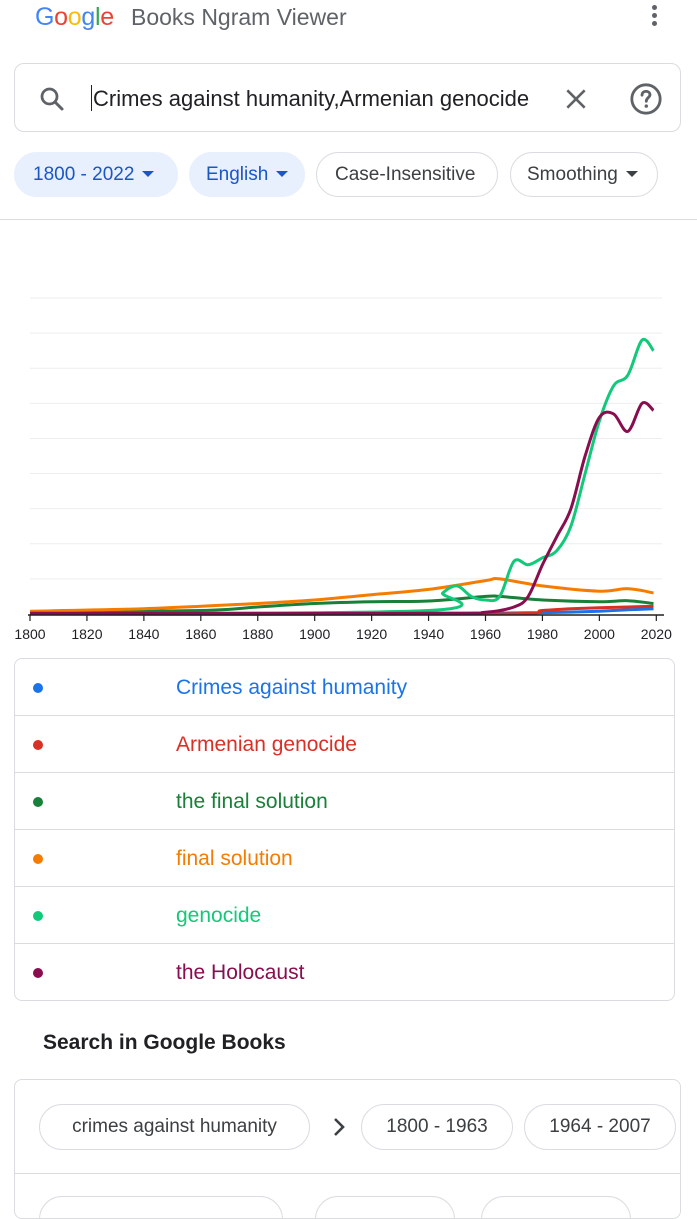  I want to click on legend-label: the Holocaust, so click(240, 972).